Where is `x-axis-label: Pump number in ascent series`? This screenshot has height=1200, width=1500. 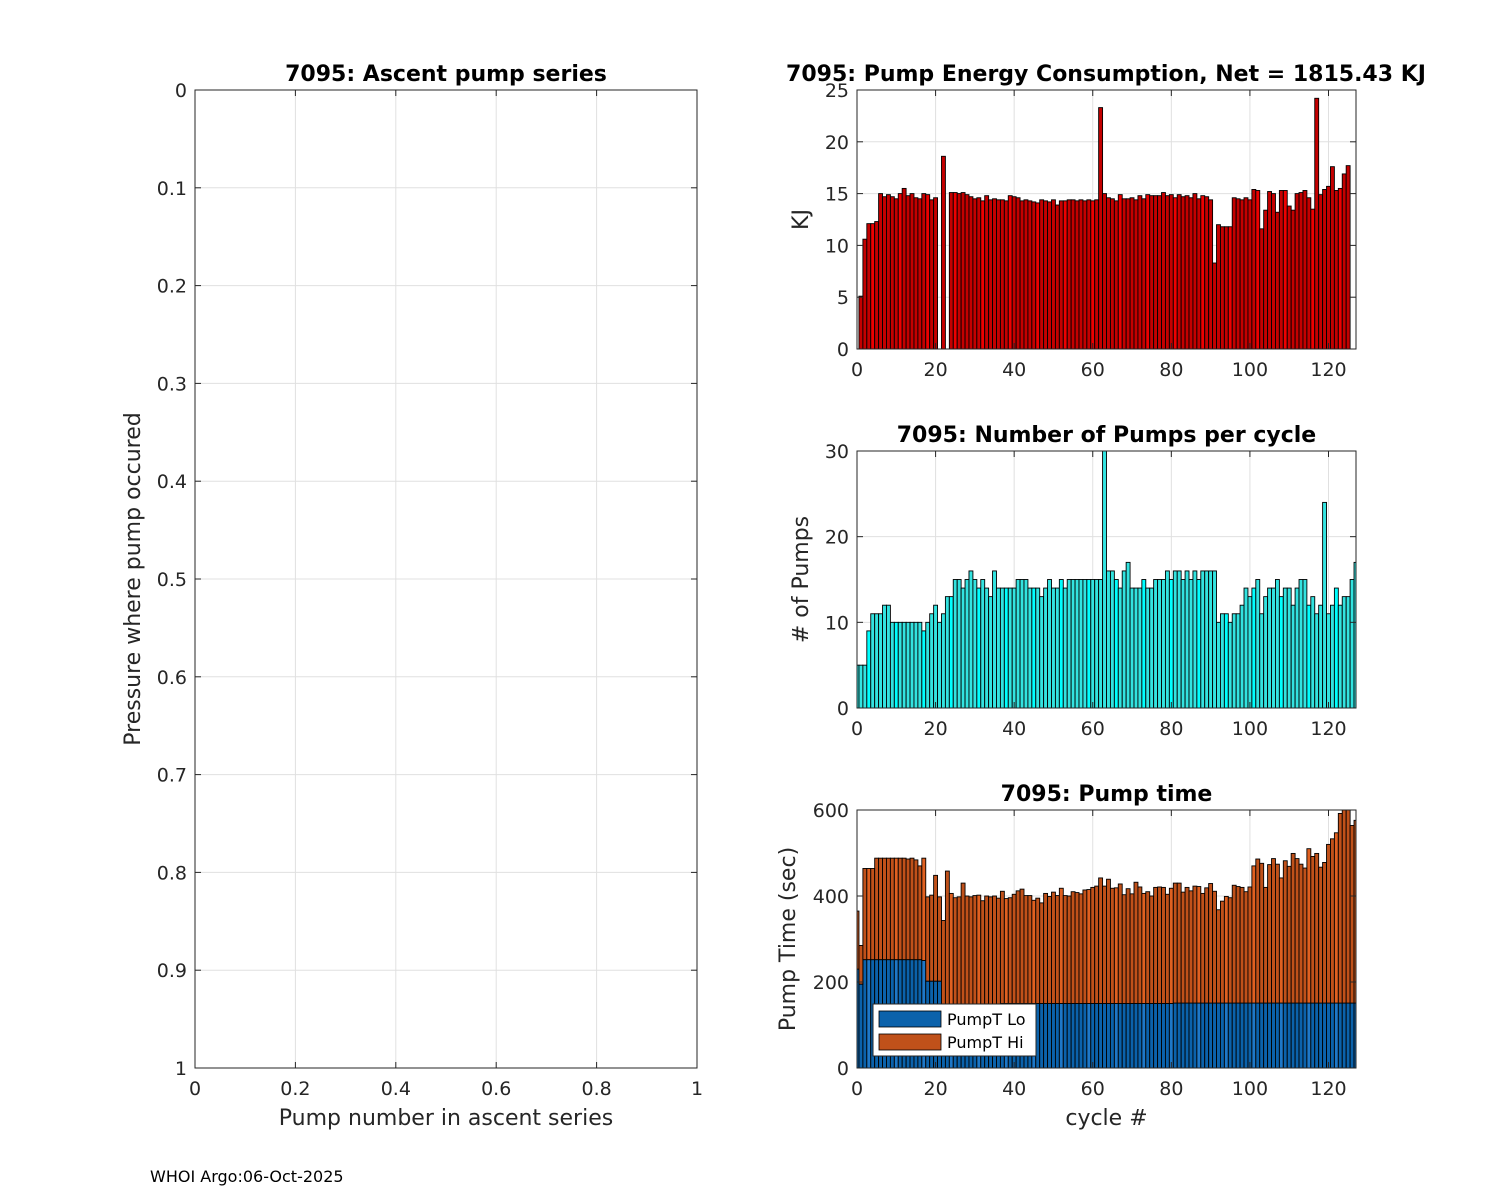
x-axis-label: Pump number in ascent series is located at coordinates (446, 1118).